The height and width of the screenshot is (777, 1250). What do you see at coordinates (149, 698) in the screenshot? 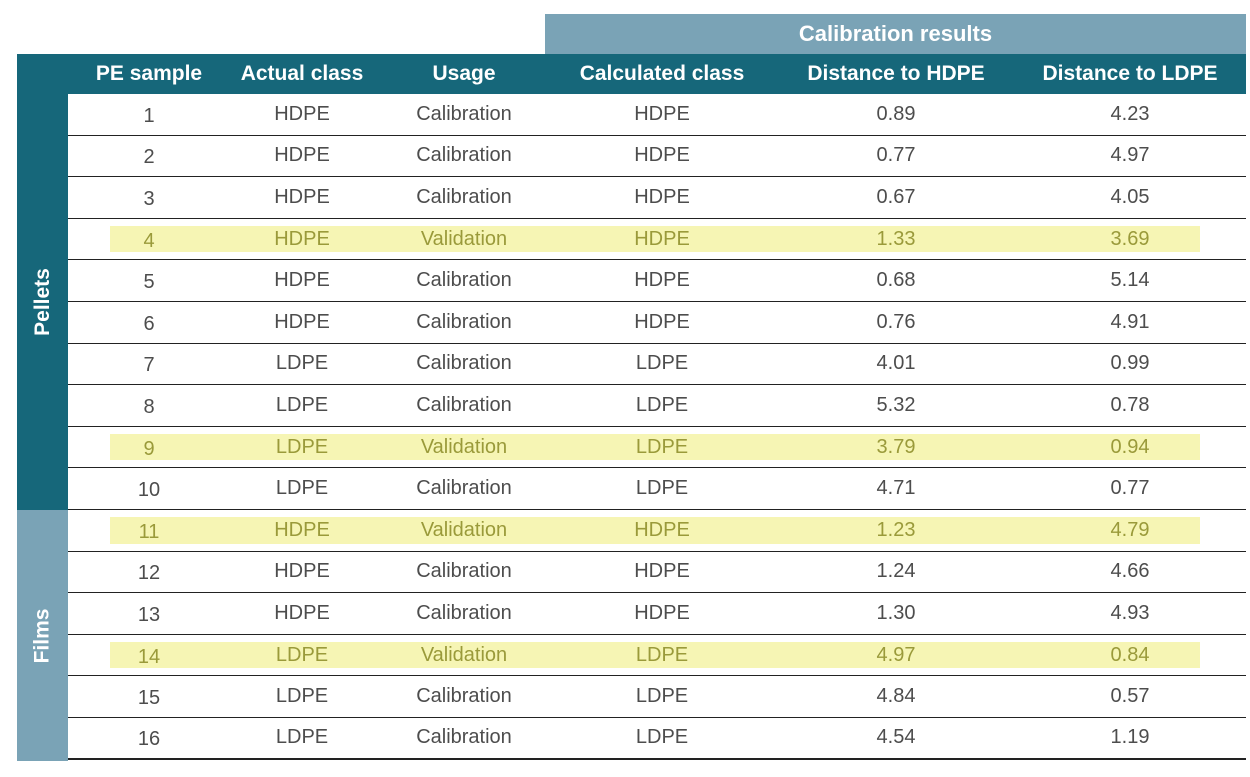
I see `cell-pe-sample: 15` at bounding box center [149, 698].